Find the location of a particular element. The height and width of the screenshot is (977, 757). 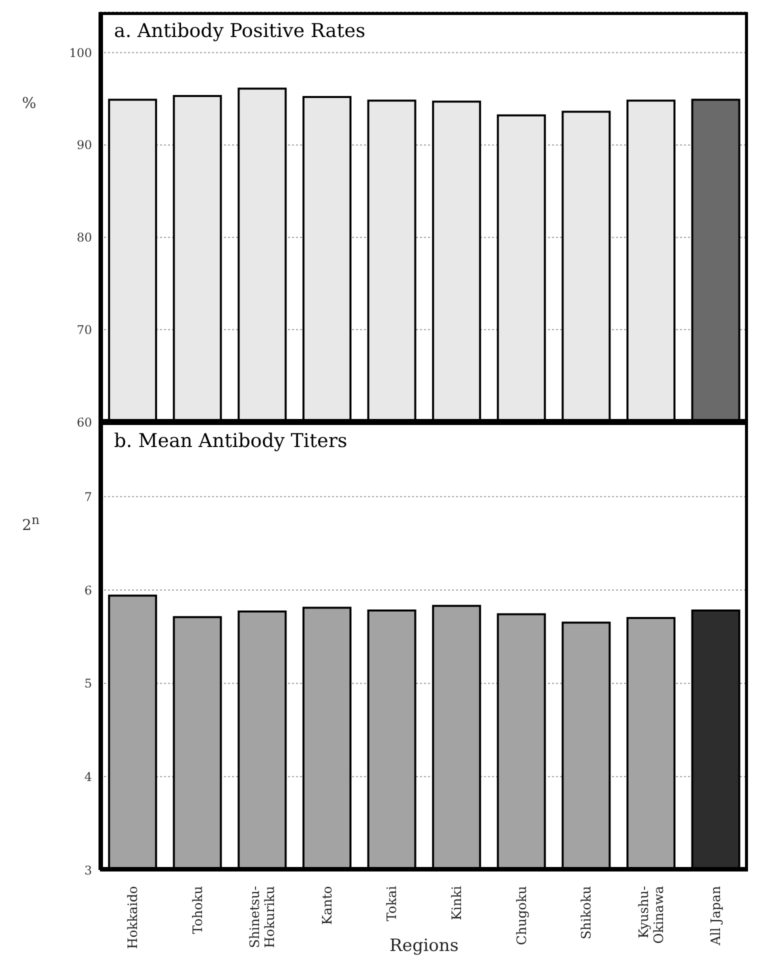

y-tick-label: 80 is located at coordinates (84, 237).